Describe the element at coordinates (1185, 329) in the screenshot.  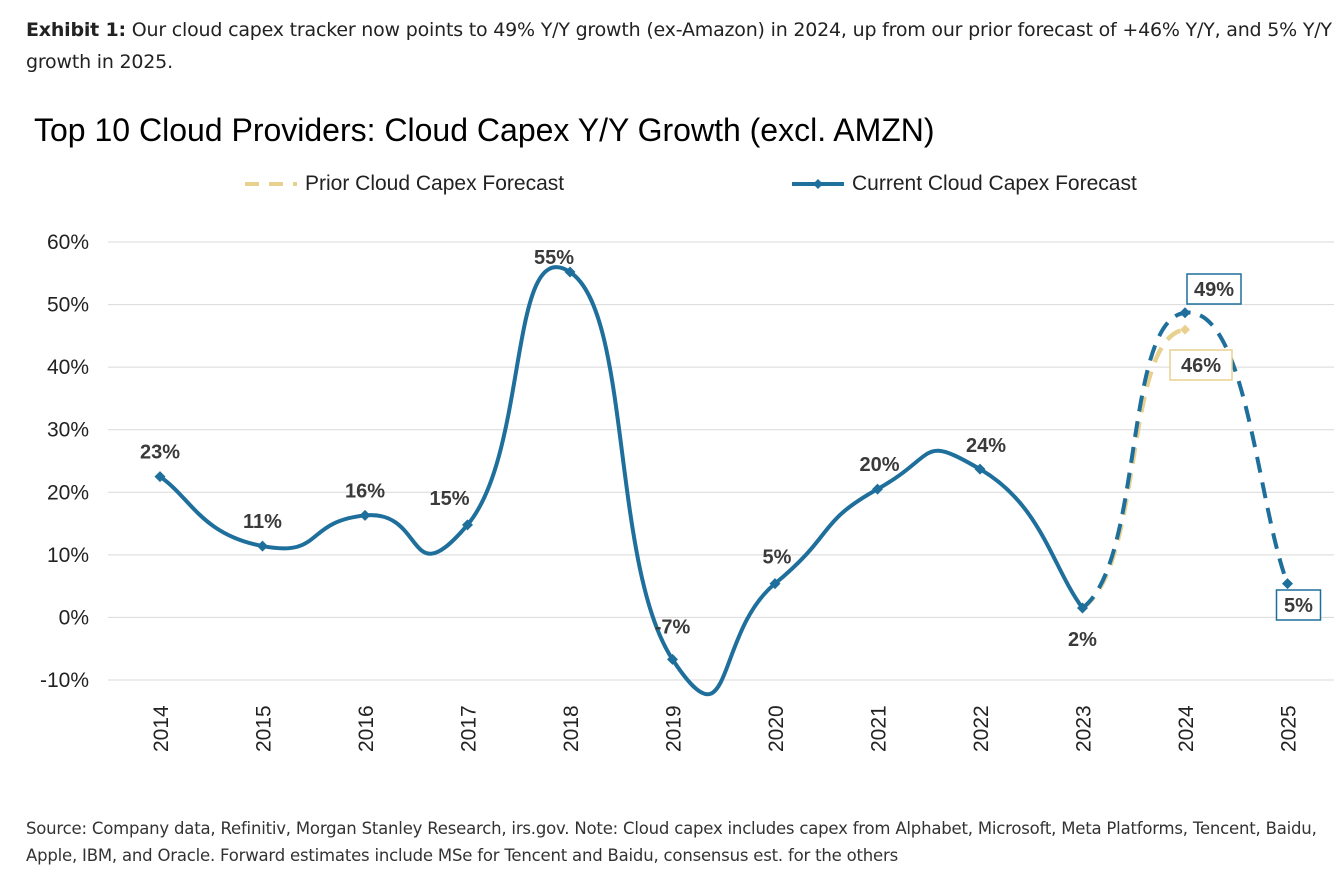
I see `prior-marker` at that location.